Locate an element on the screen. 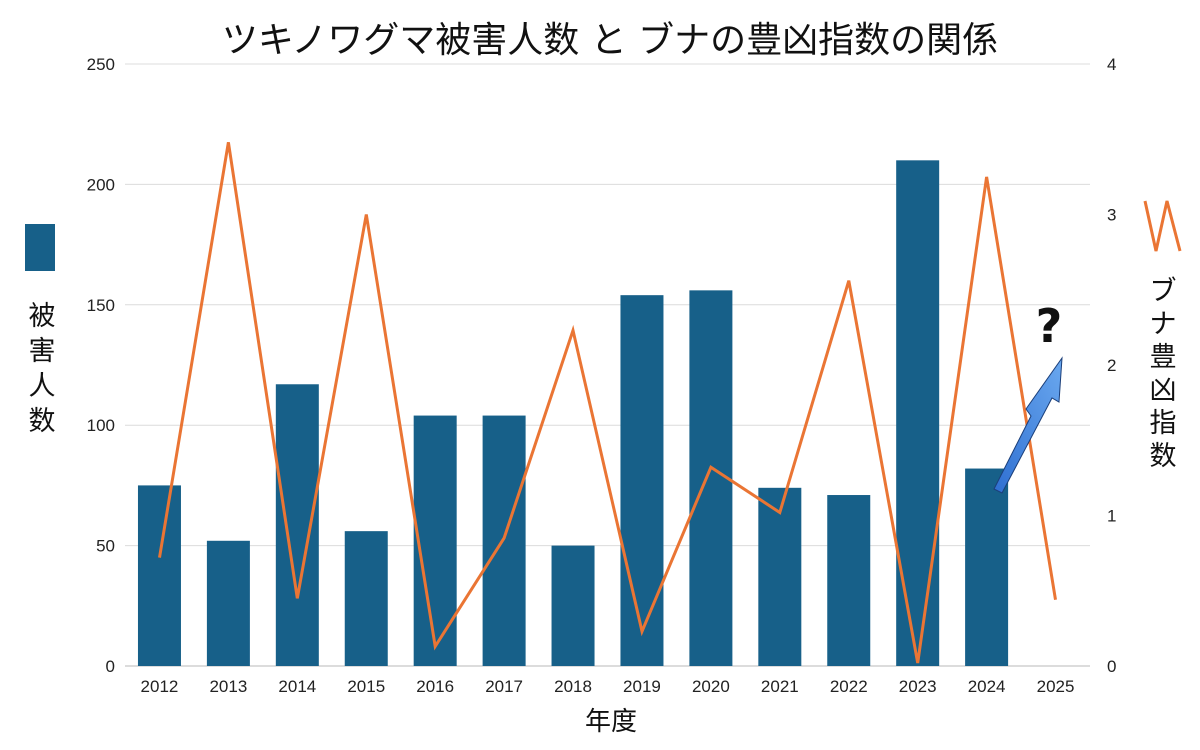 The image size is (1200, 750). bar-2012 is located at coordinates (159, 575).